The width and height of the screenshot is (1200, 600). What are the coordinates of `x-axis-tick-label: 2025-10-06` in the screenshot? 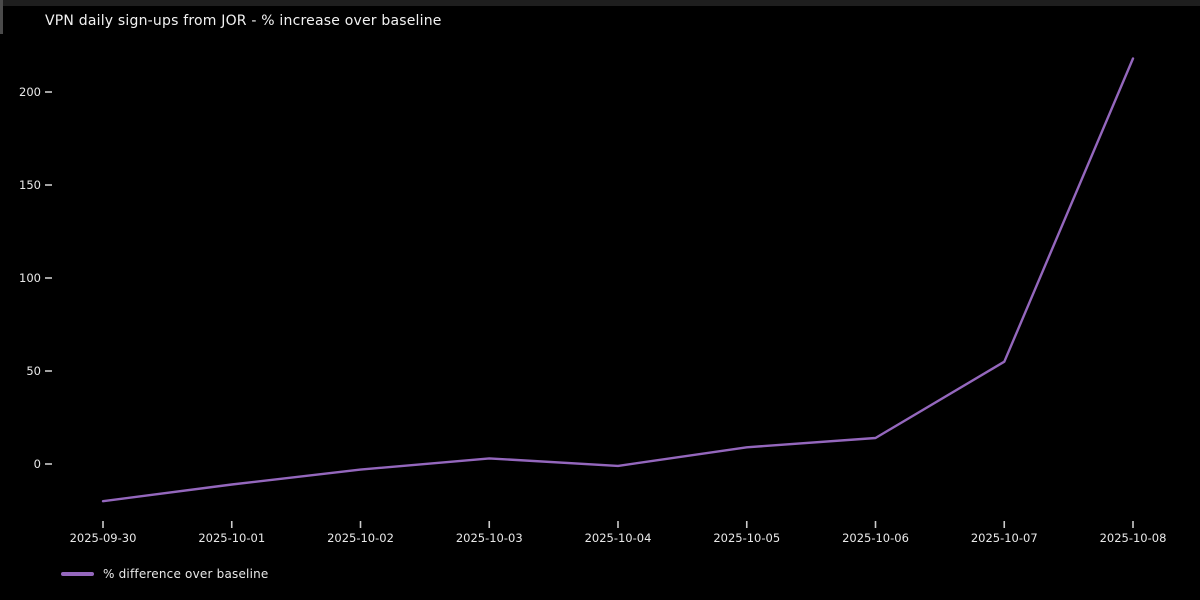 It's located at (875, 538).